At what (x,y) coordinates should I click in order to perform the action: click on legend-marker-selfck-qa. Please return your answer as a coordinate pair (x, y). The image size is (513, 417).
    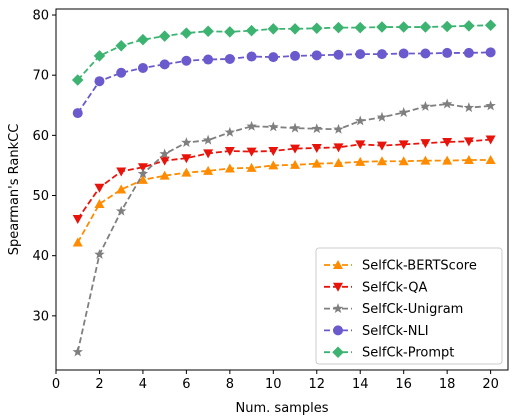
    Looking at the image, I should click on (338, 287).